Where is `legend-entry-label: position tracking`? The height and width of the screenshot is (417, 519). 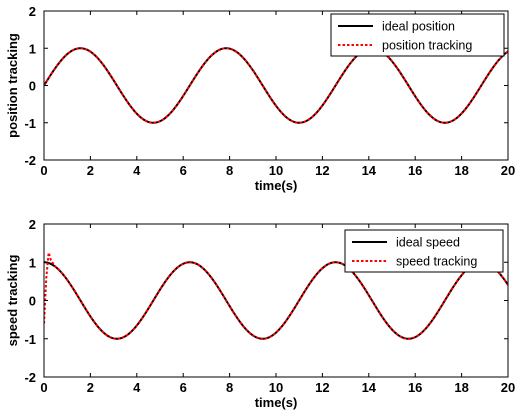 legend-entry-label: position tracking is located at coordinates (427, 46).